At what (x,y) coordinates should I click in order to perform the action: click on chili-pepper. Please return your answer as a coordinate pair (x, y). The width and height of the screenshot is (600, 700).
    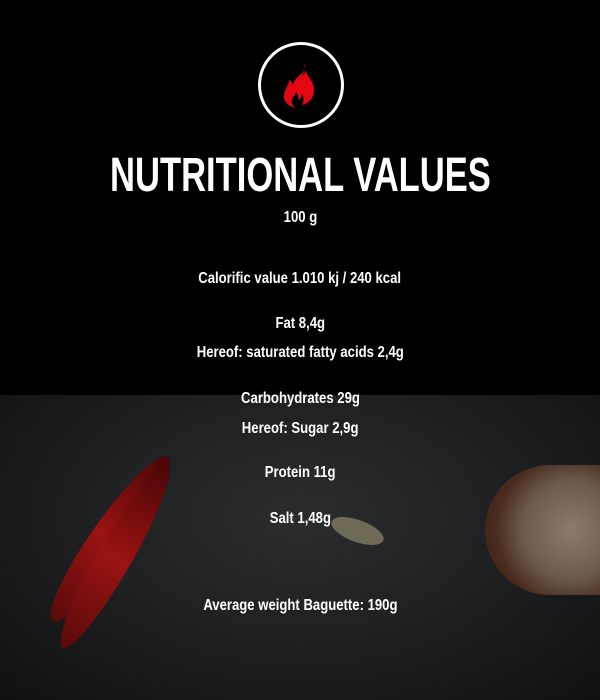
    Looking at the image, I should click on (115, 557).